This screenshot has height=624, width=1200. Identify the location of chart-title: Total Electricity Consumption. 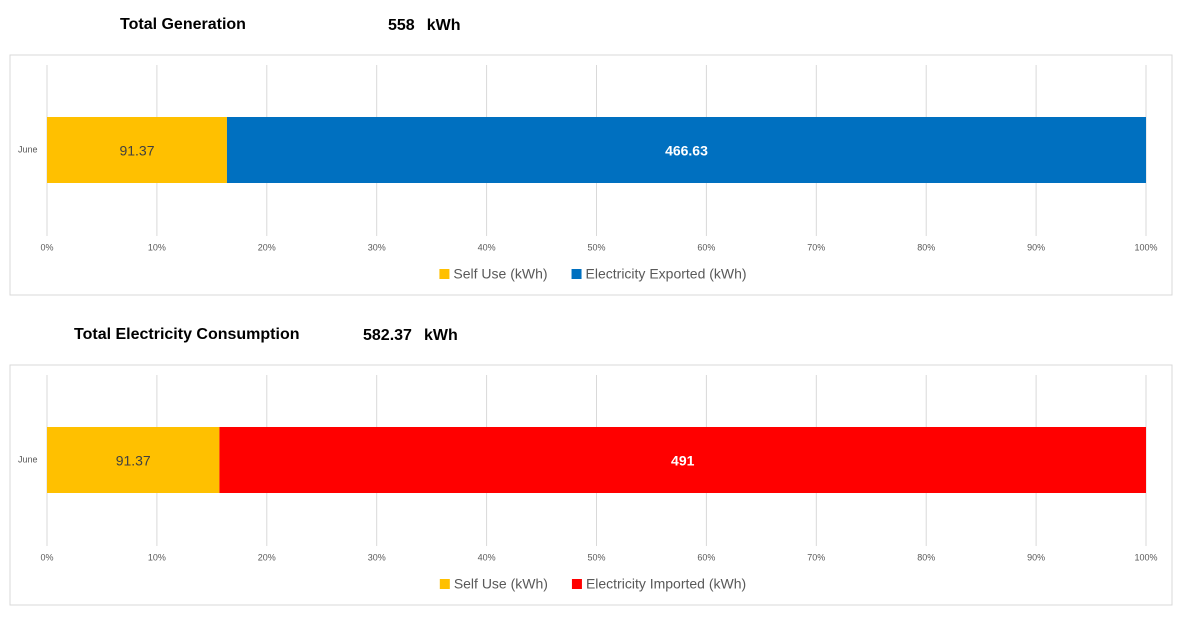
(187, 334).